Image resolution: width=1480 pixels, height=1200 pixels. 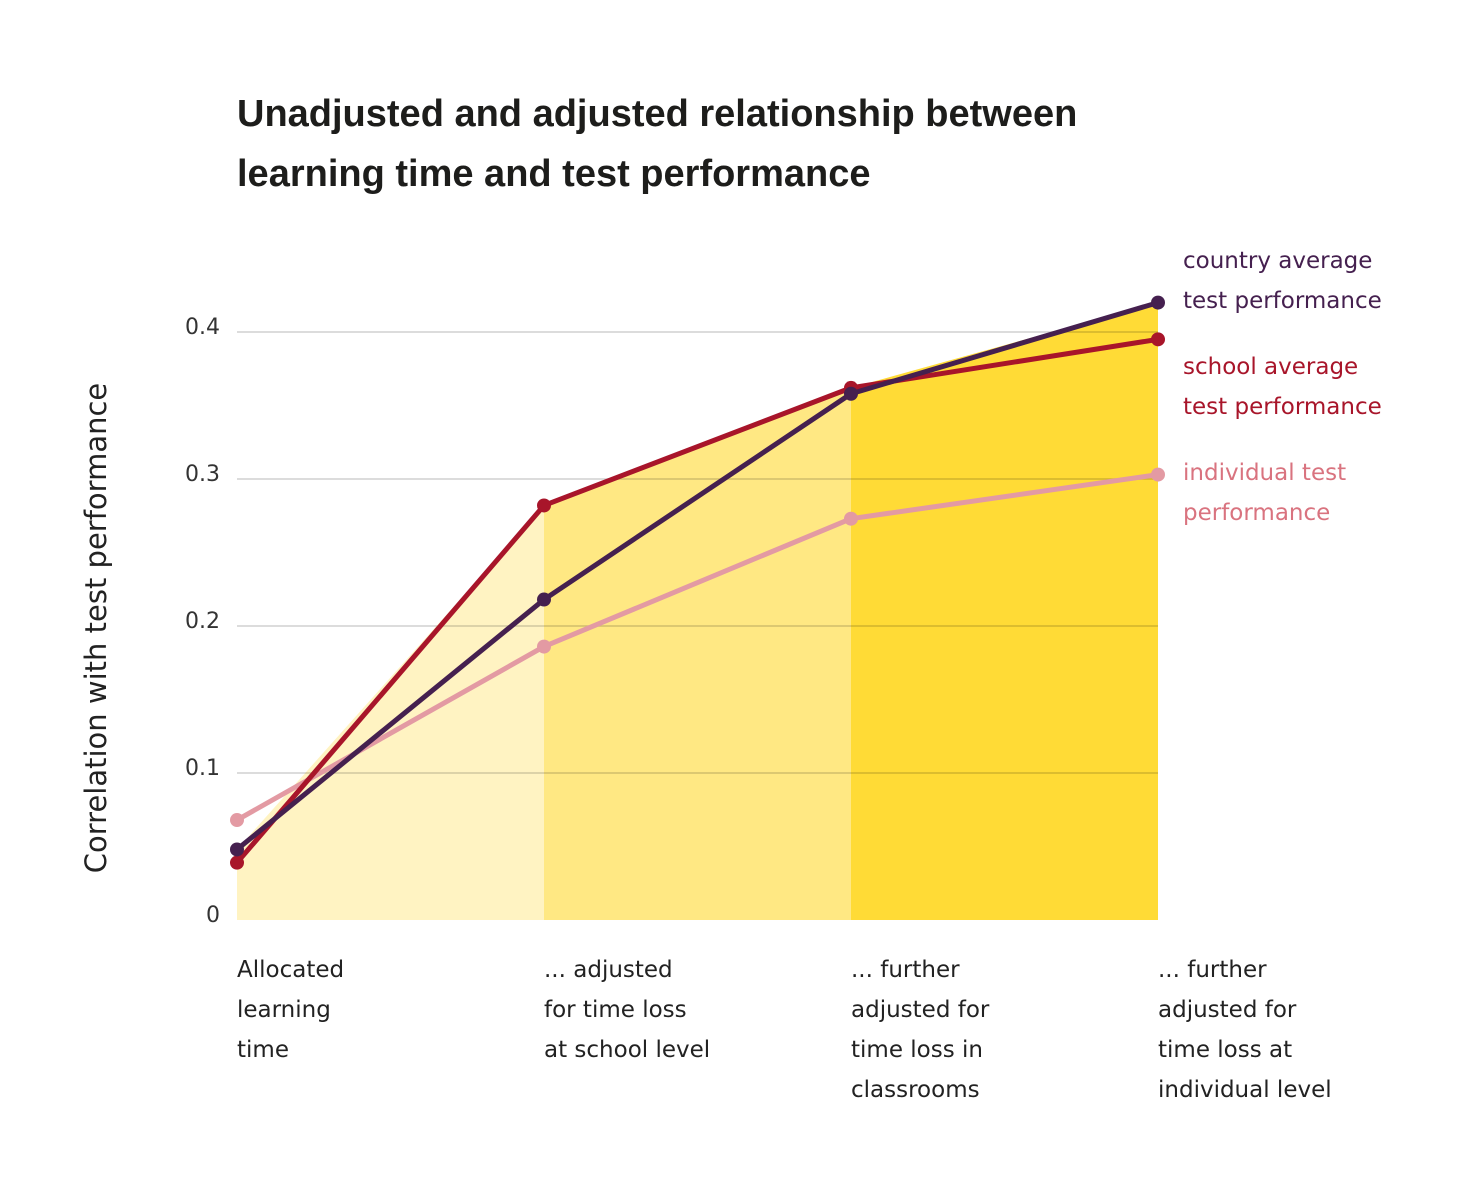 I want to click on x-category-label: individual level, so click(x=1245, y=1090).